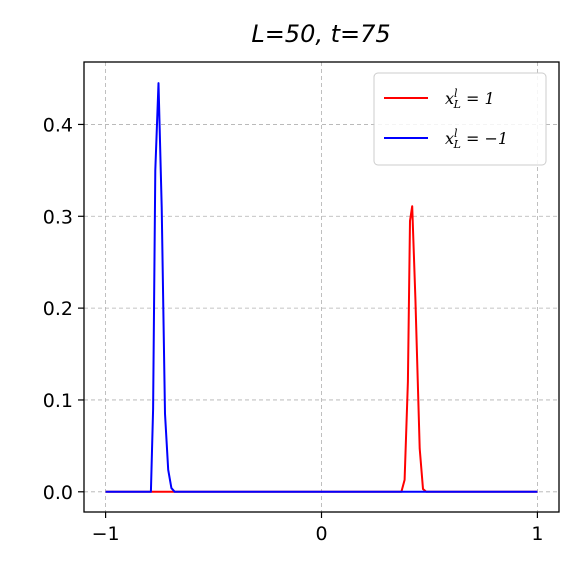 This screenshot has height=580, width=580. I want to click on x-tick-label: 0, so click(321, 534).